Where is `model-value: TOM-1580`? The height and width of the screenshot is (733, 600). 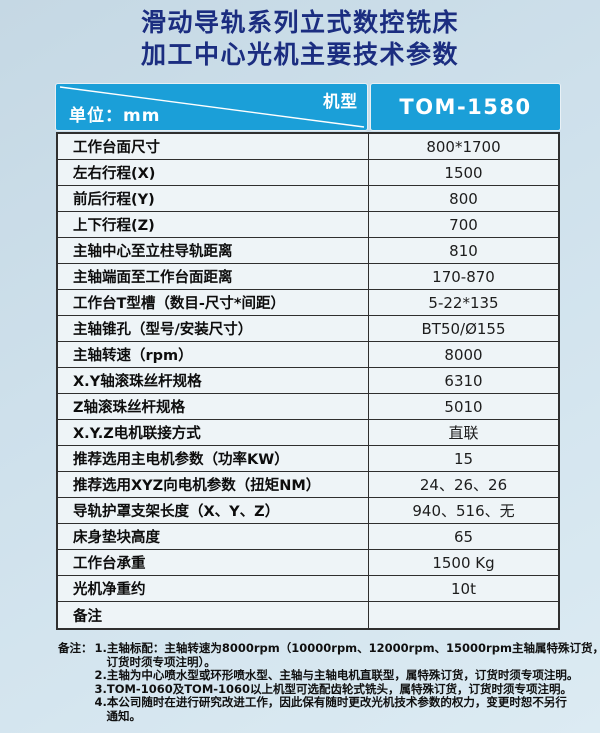 model-value: TOM-1580 is located at coordinates (465, 107).